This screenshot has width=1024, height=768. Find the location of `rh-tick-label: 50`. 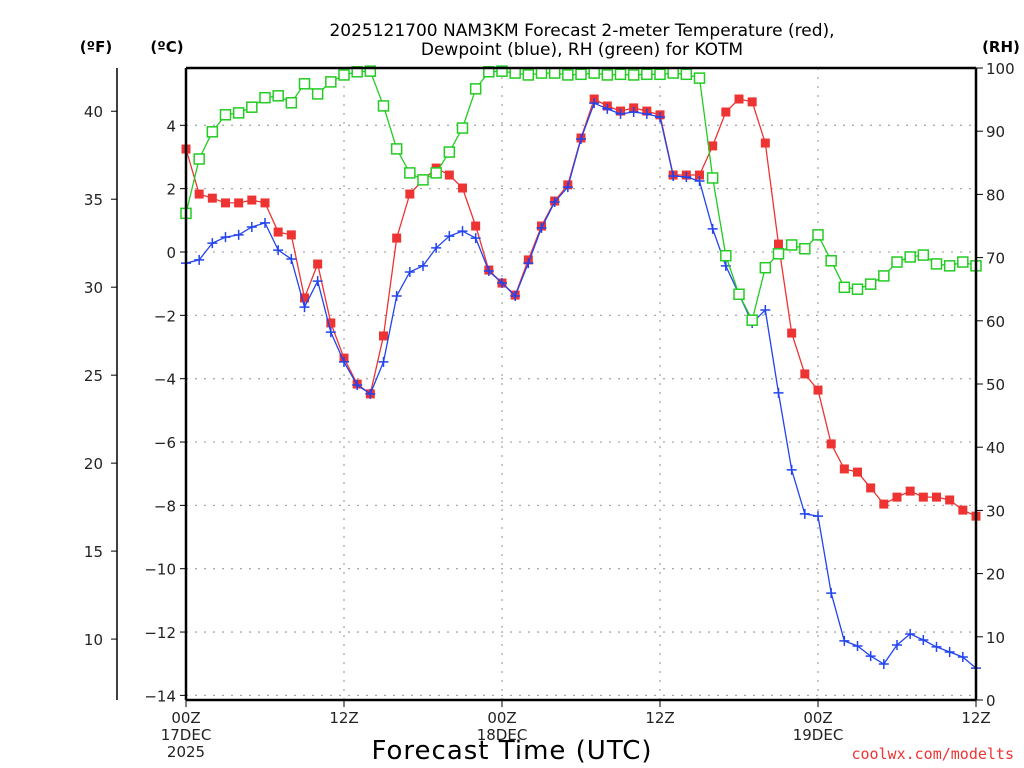

rh-tick-label: 50 is located at coordinates (995, 385).